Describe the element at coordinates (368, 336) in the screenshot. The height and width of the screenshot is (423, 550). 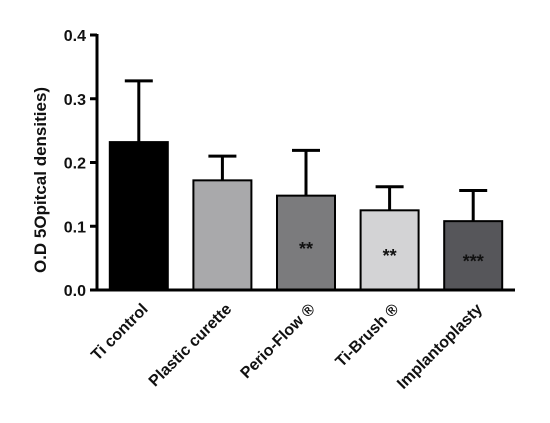
I see `x-tick-label: Ti-Brush ®` at that location.